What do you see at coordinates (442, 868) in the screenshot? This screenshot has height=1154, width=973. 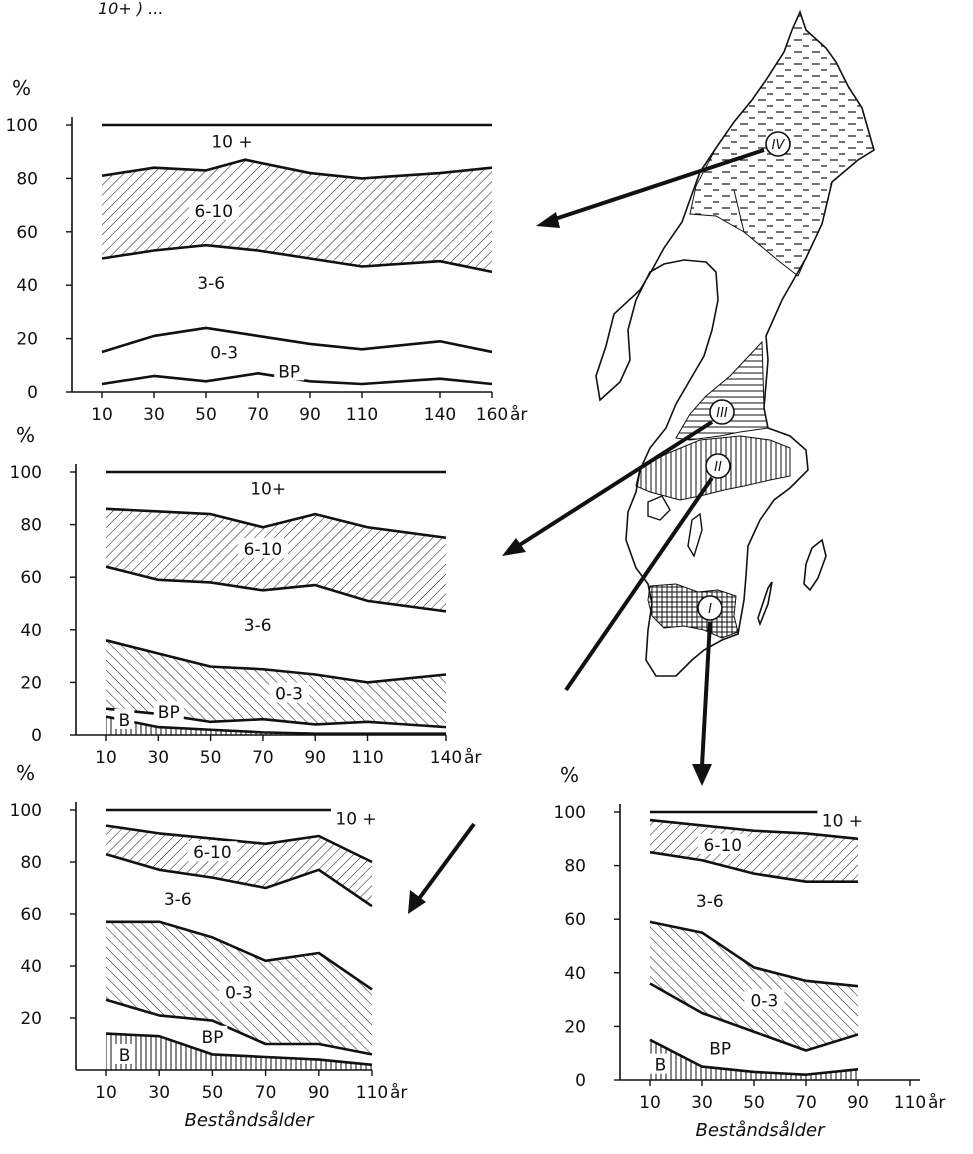 I see `arrow-II-lower` at bounding box center [442, 868].